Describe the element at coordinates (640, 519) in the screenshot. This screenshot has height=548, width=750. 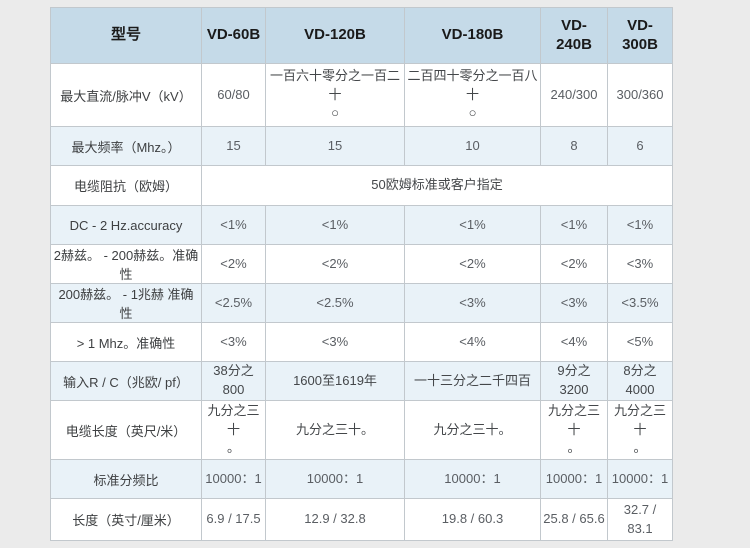
I see `cell-value: 32.7 / 83.1` at that location.